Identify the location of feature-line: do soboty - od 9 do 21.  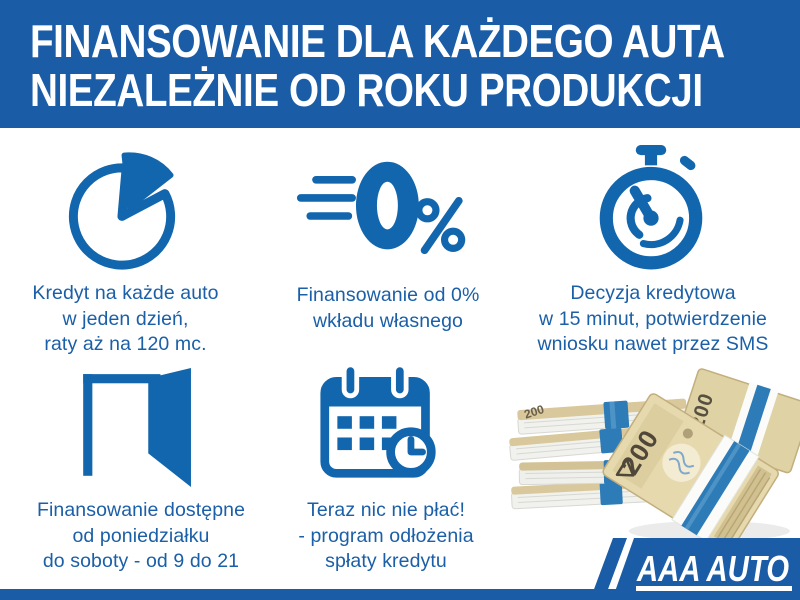
(141, 561).